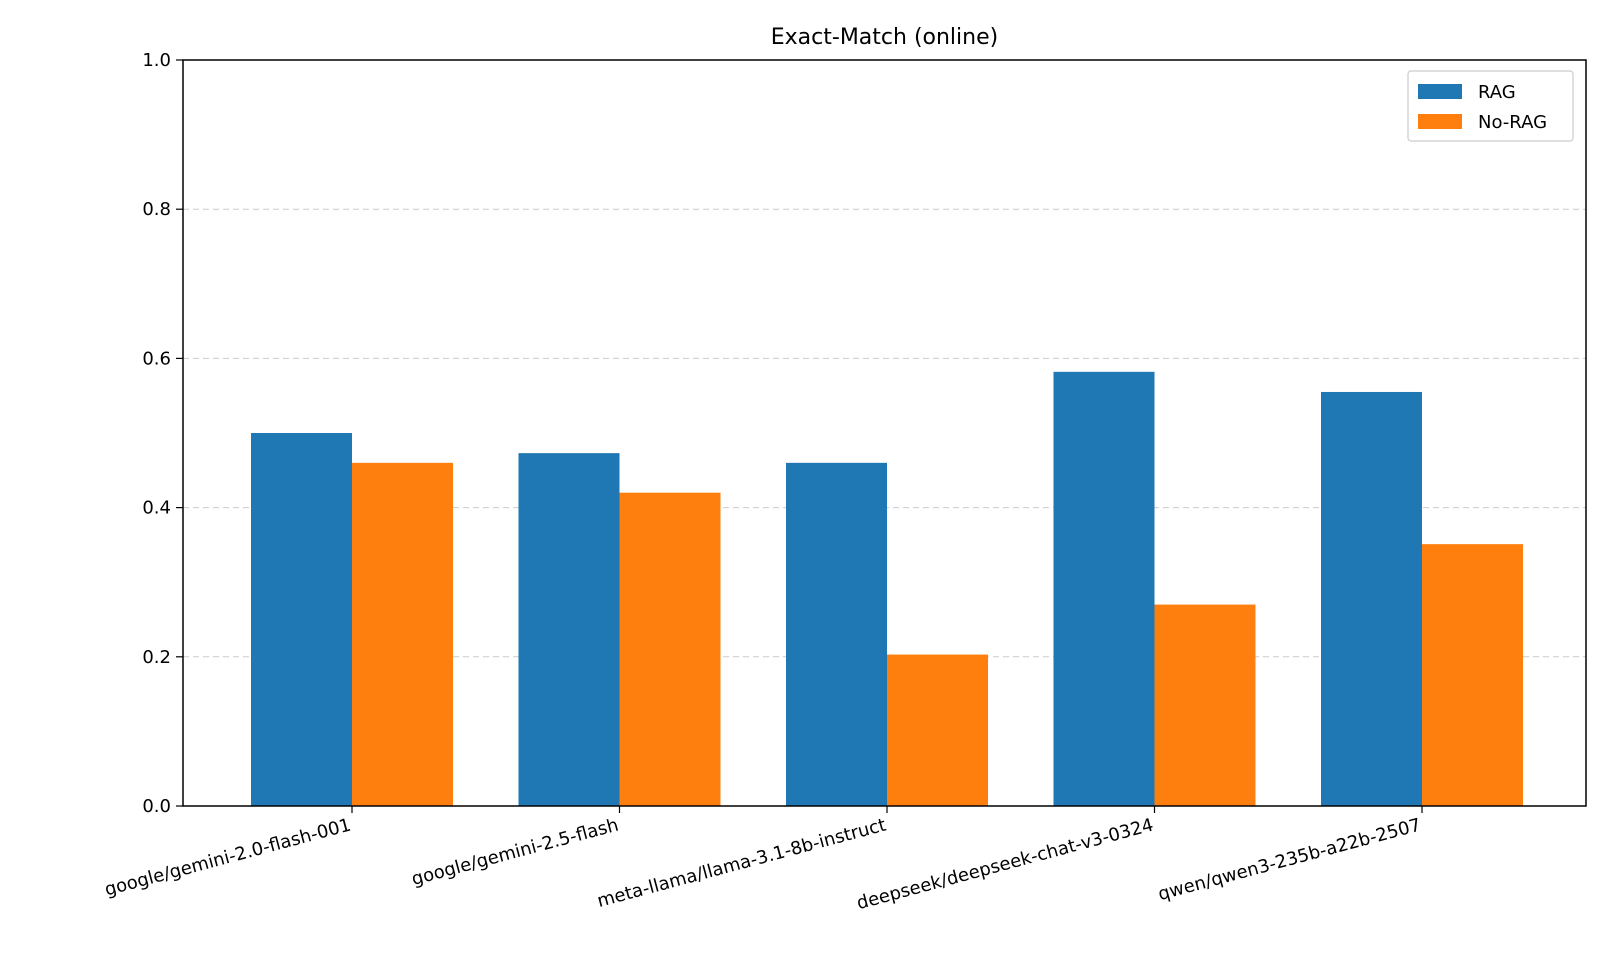  Describe the element at coordinates (741, 863) in the screenshot. I see `x-tick-label-2: meta-llama/llama-3.1-8b-instruct` at that location.